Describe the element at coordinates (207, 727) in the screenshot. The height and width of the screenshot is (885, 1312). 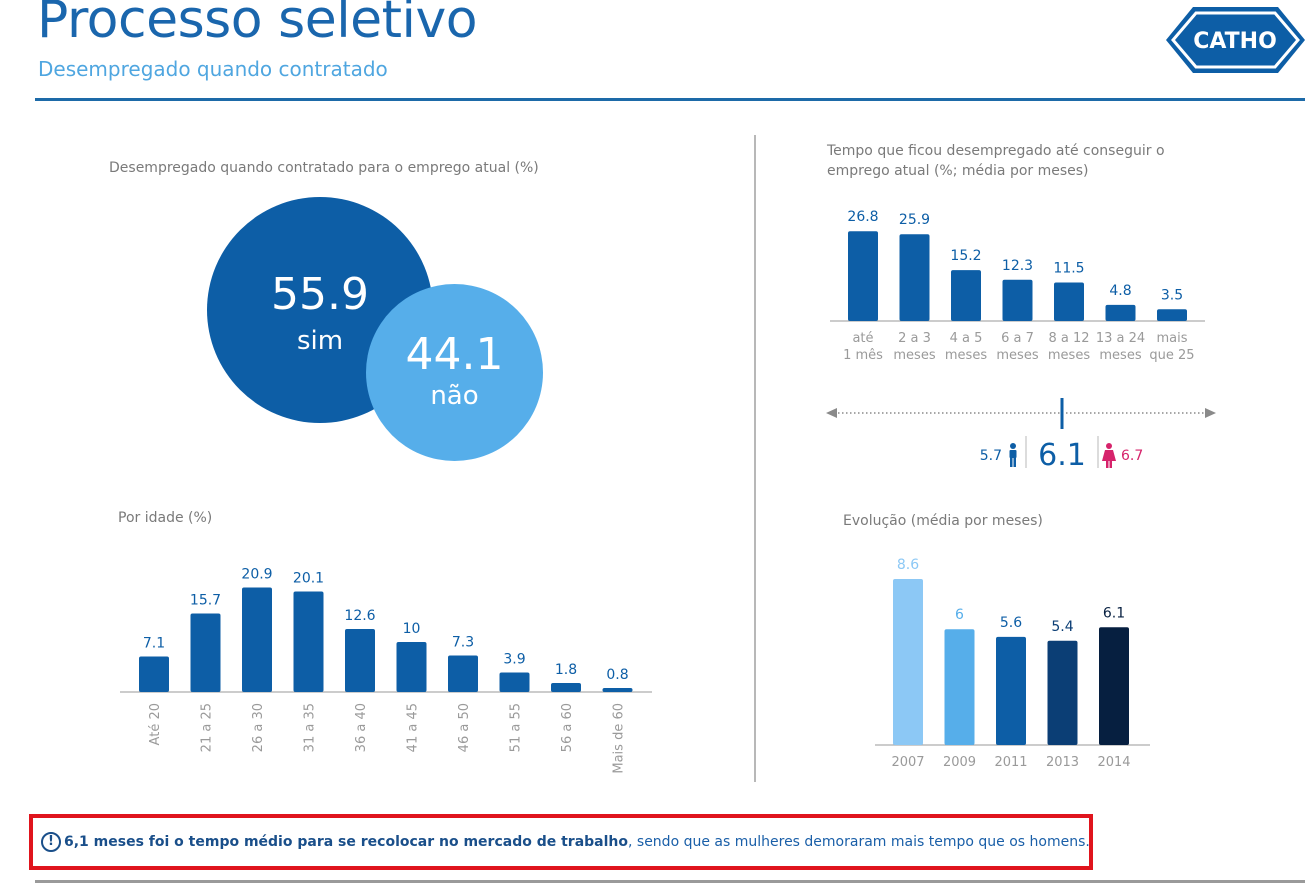
I see `age-category-label: 21 a 25` at that location.